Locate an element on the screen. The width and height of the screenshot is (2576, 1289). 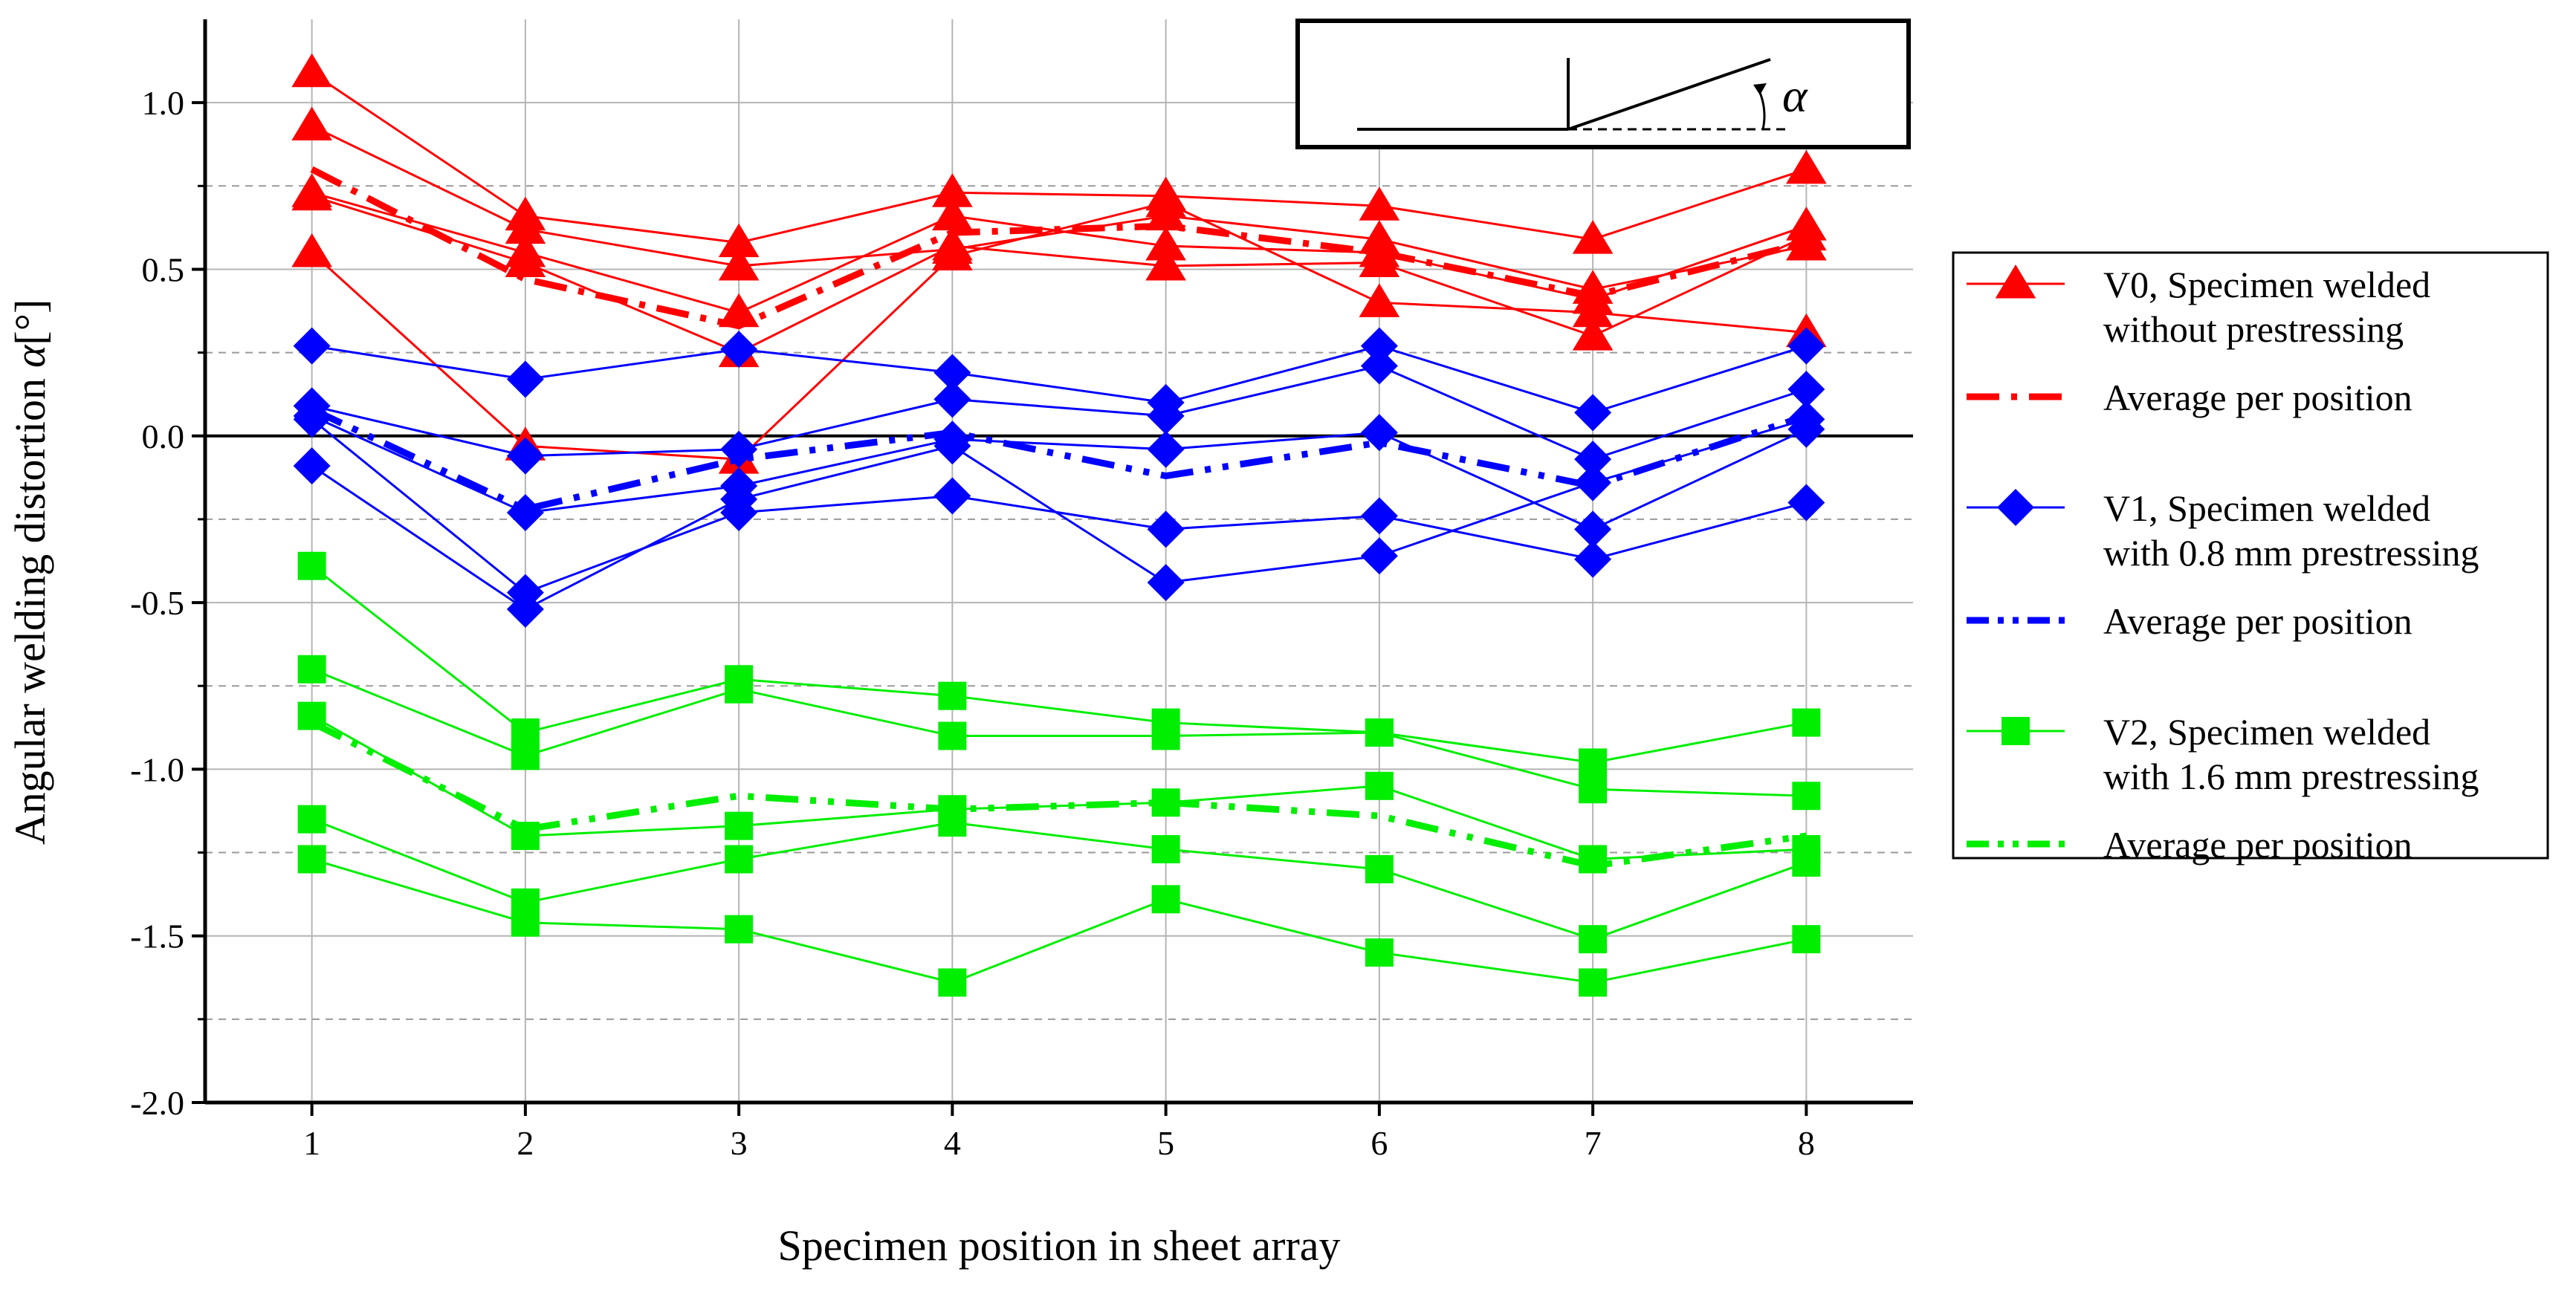
x-tick-label: 4 is located at coordinates (952, 1143).